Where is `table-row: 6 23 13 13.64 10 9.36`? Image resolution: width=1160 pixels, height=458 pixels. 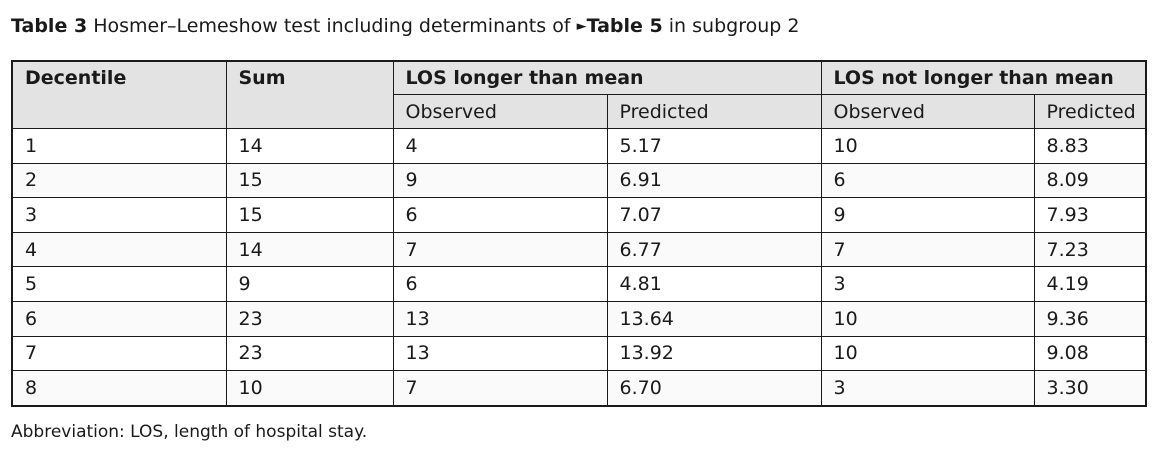
table-row: 6 23 13 13.64 10 9.36 is located at coordinates (579, 318).